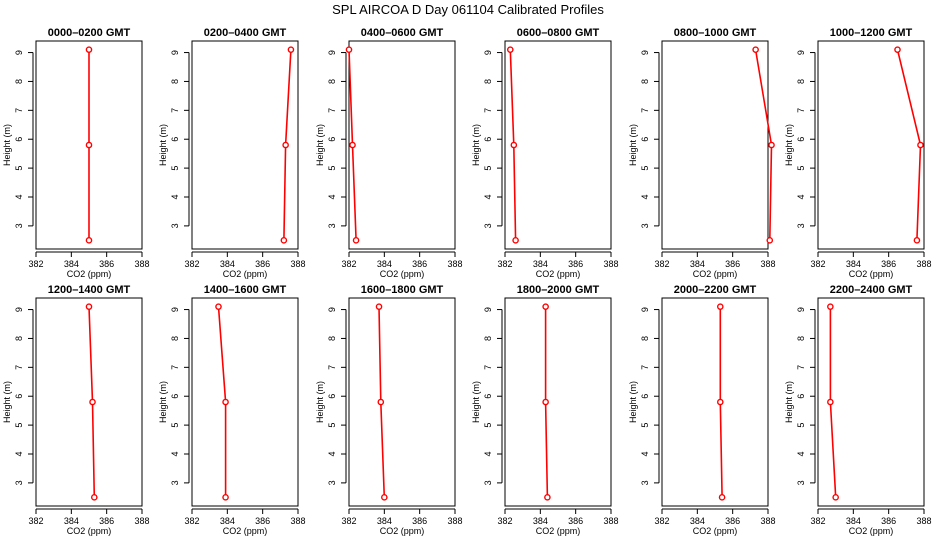 Image resolution: width=936 pixels, height=540 pixels. I want to click on panel-title: 0600–0800 GMT, so click(558, 33).